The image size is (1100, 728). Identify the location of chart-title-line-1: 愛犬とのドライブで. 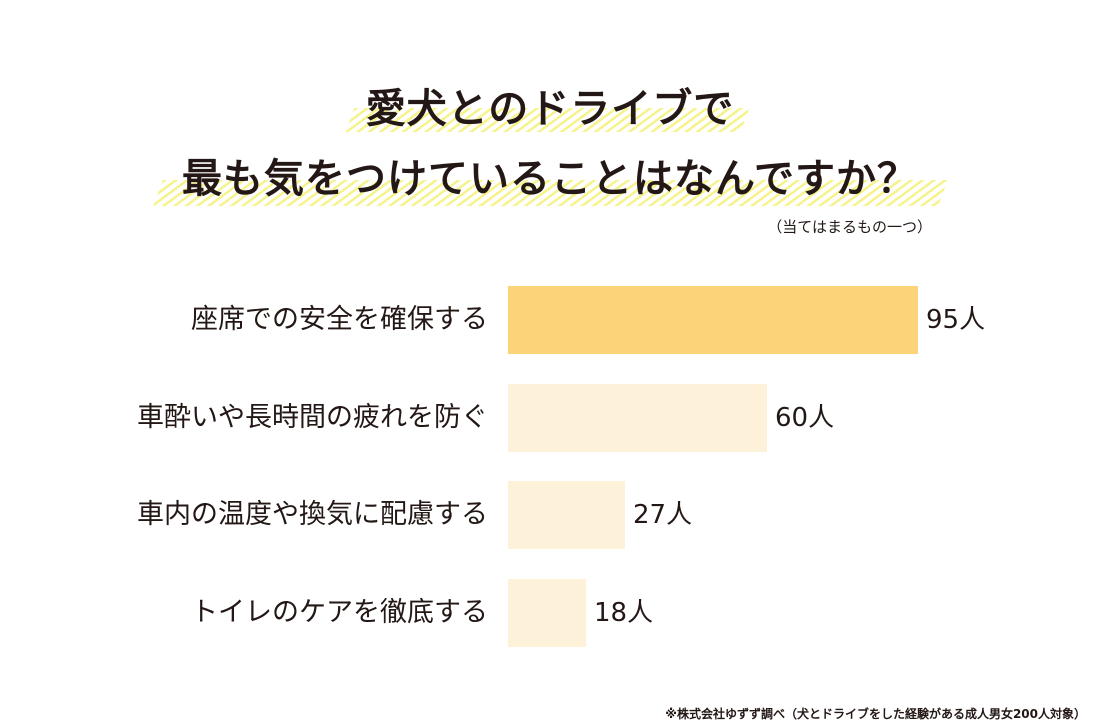
(550, 109).